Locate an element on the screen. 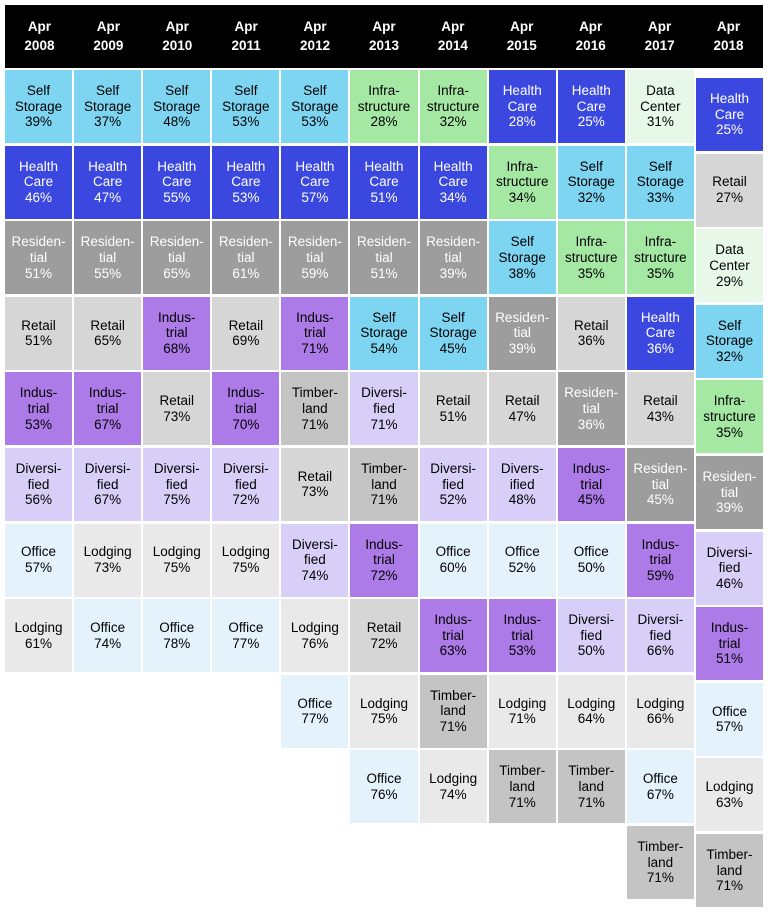 This screenshot has width=768, height=912. sector-cell: Self Storage 37% is located at coordinates (108, 106).